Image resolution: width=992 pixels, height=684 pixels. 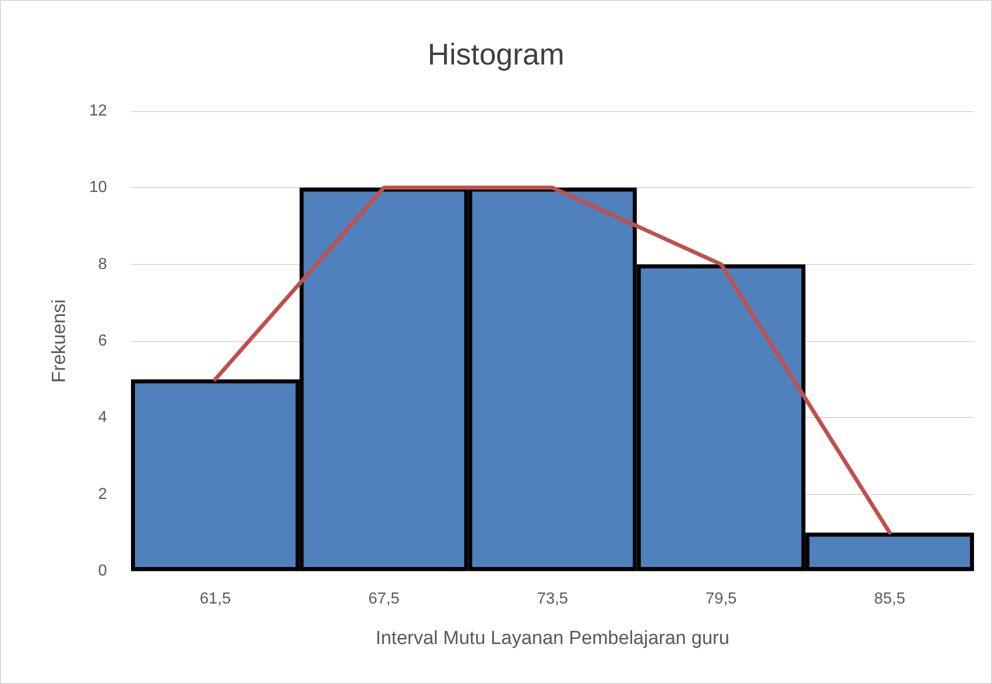 I want to click on x-tick-label: 73,5, so click(x=552, y=599).